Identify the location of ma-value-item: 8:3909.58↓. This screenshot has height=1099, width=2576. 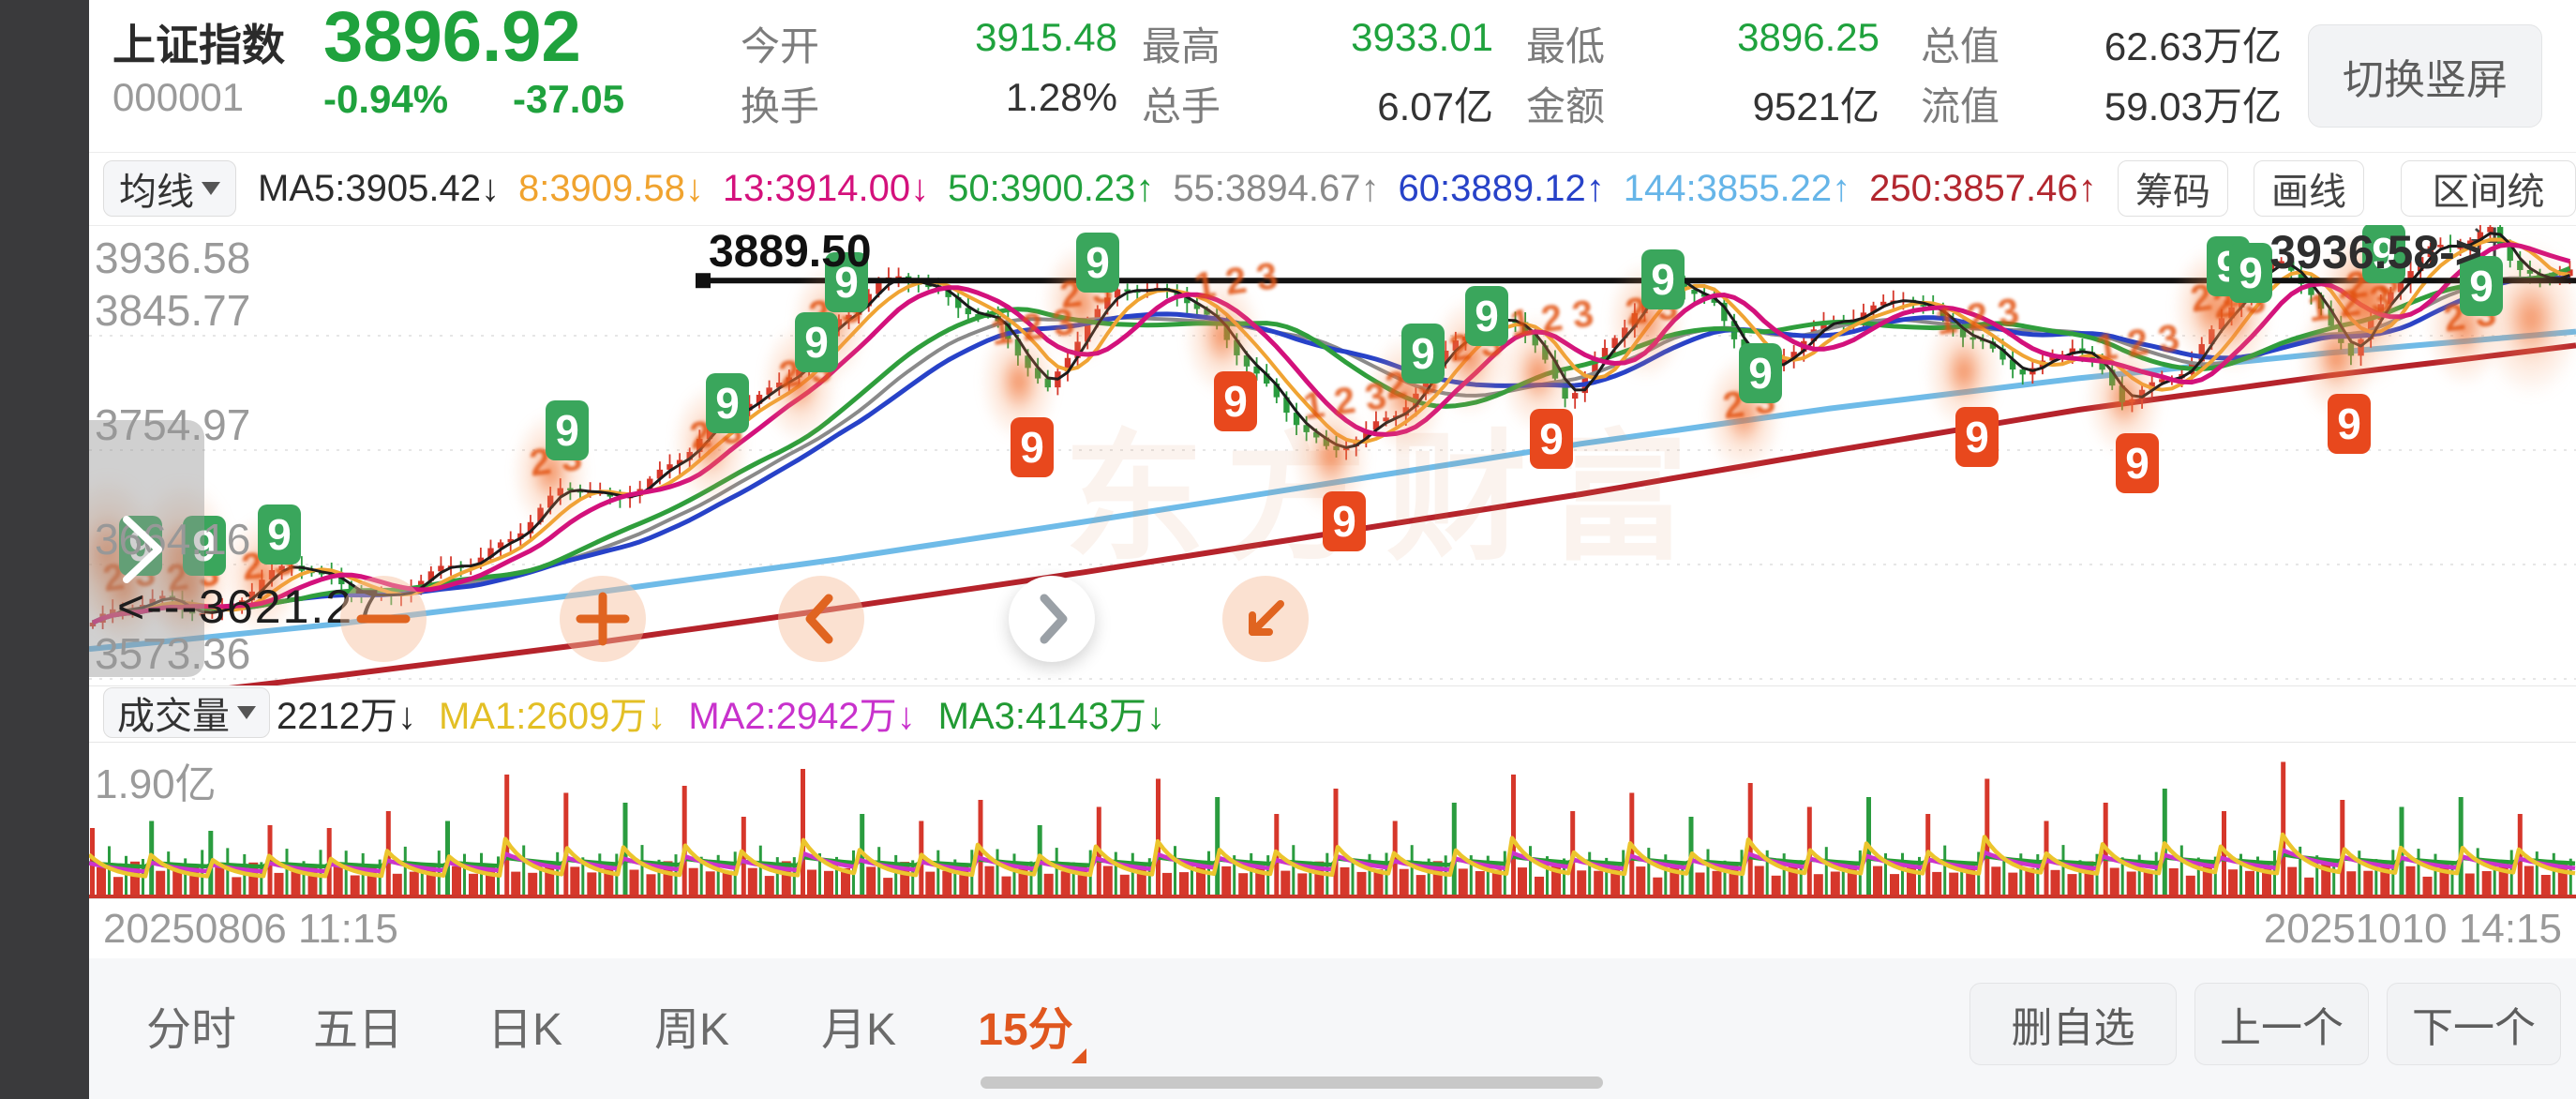
(611, 188).